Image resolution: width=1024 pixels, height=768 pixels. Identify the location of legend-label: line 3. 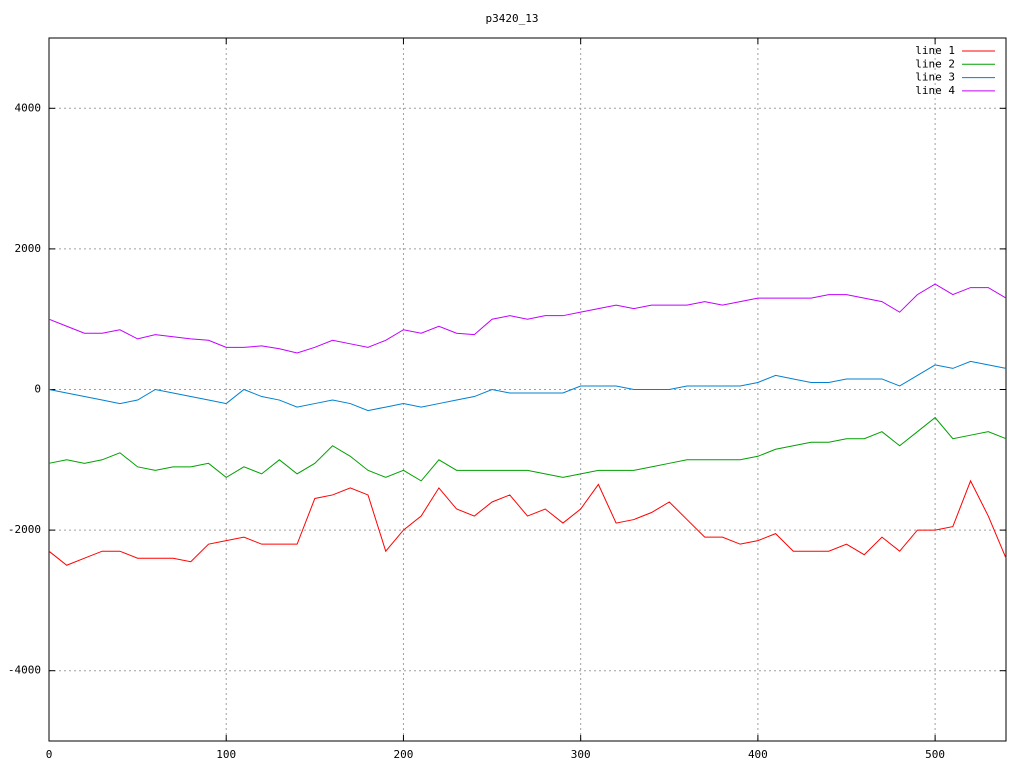
(935, 77).